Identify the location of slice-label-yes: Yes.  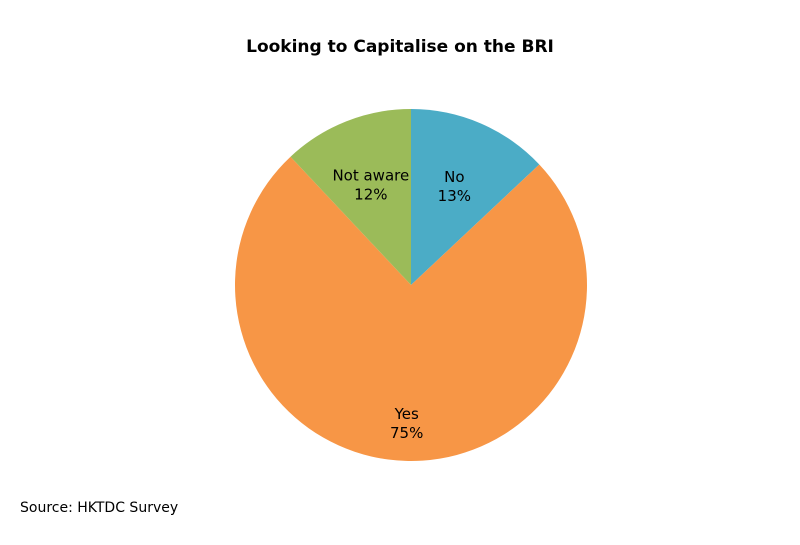
(406, 414).